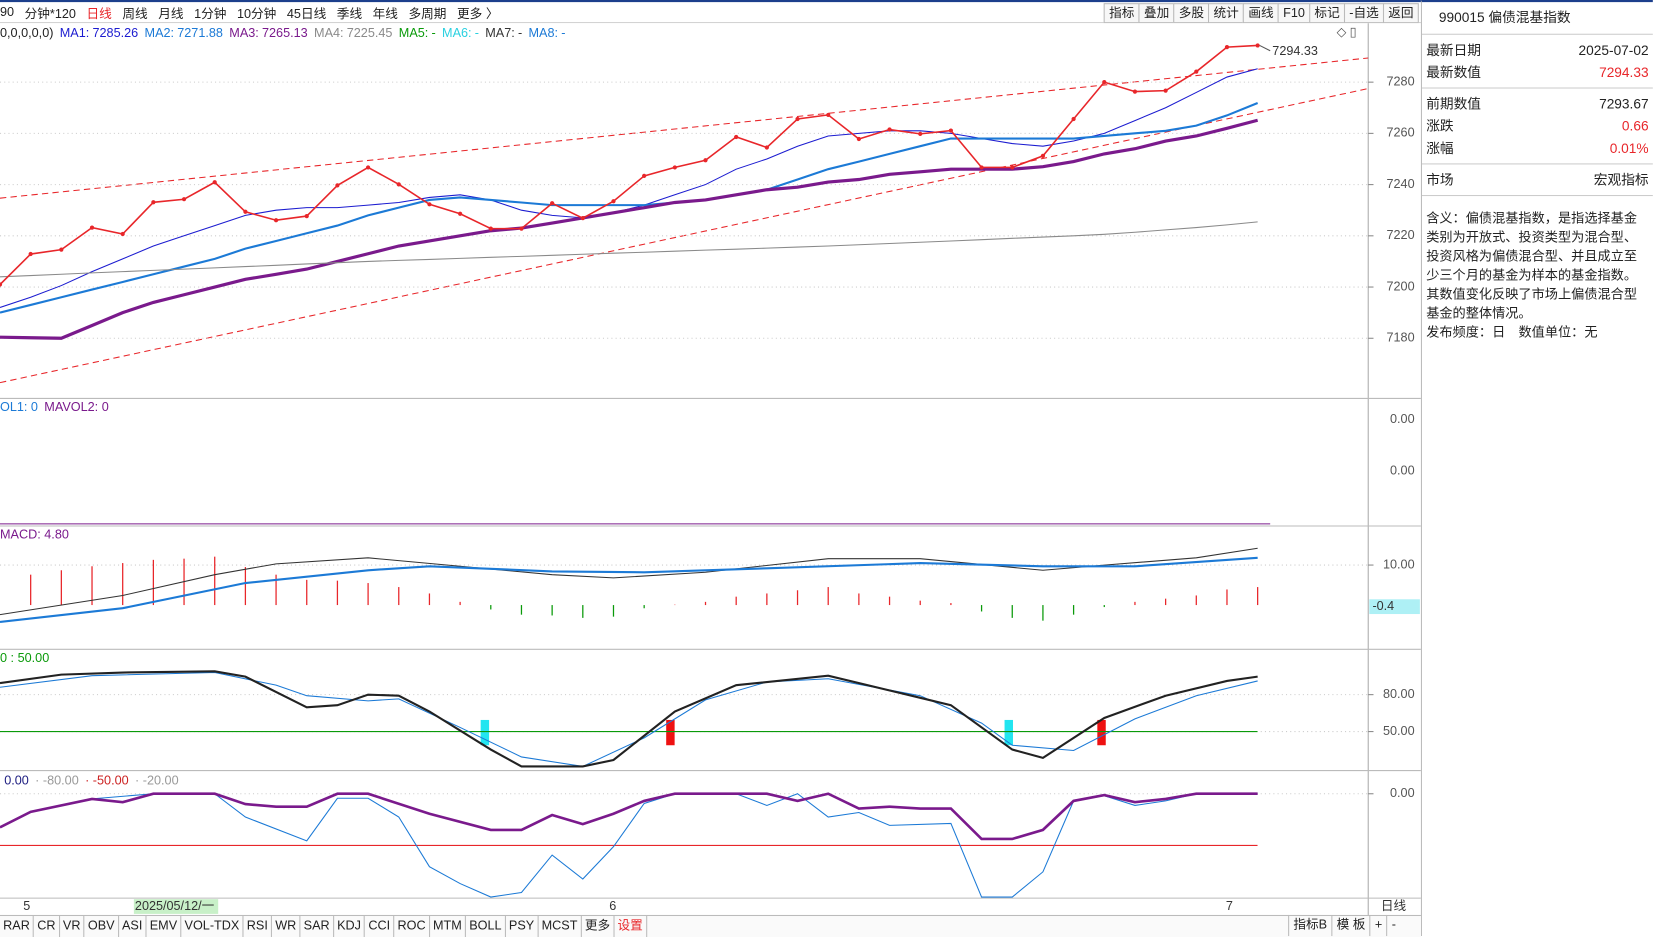 This screenshot has width=1653, height=937. I want to click on meta: 发布频度：日 数值单位：无, so click(1537, 332).